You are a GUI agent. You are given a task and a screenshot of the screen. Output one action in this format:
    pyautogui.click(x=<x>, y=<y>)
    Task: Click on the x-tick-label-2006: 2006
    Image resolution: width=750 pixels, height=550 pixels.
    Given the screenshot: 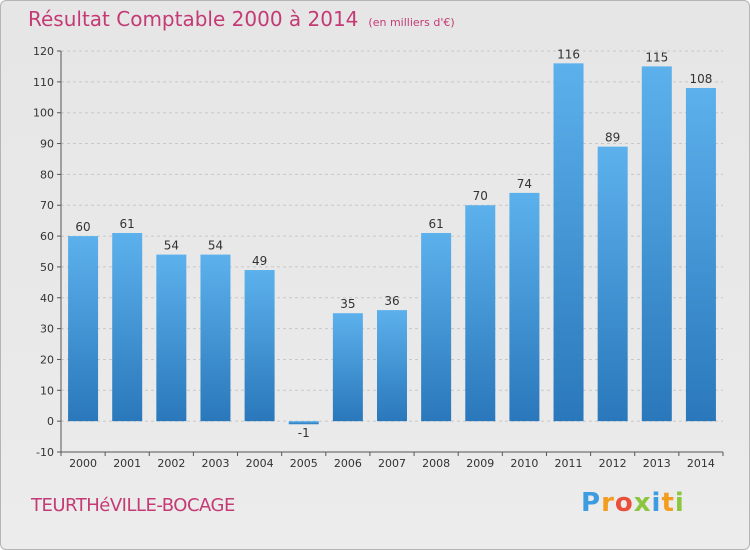 What is the action you would take?
    pyautogui.click(x=348, y=463)
    